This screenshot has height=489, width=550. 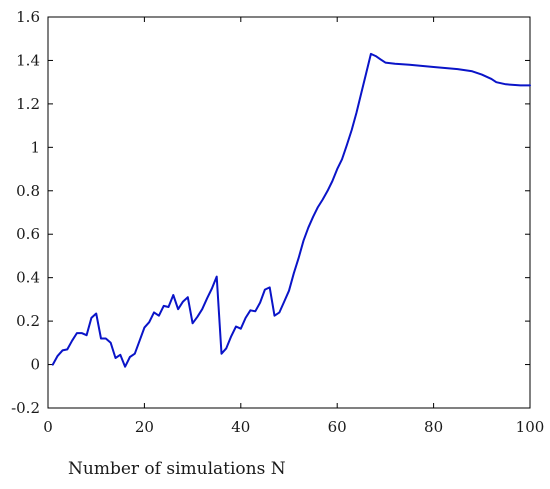 What do you see at coordinates (28, 234) in the screenshot?
I see `y-tick-label: 0.6` at bounding box center [28, 234].